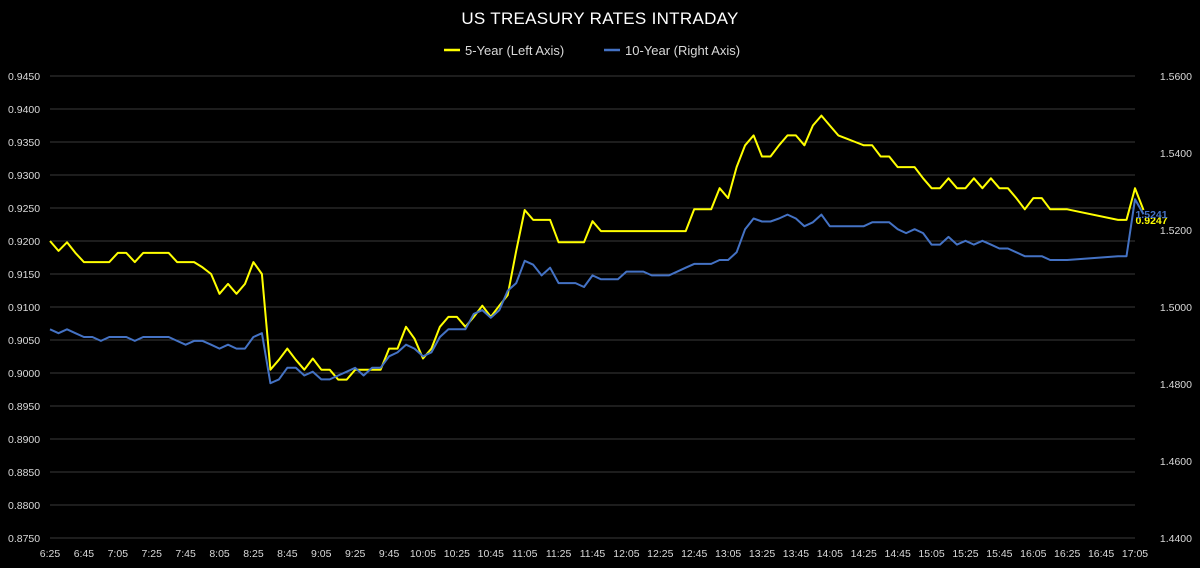  What do you see at coordinates (1176, 231) in the screenshot?
I see `y-right-tick-label: 1.5200` at bounding box center [1176, 231].